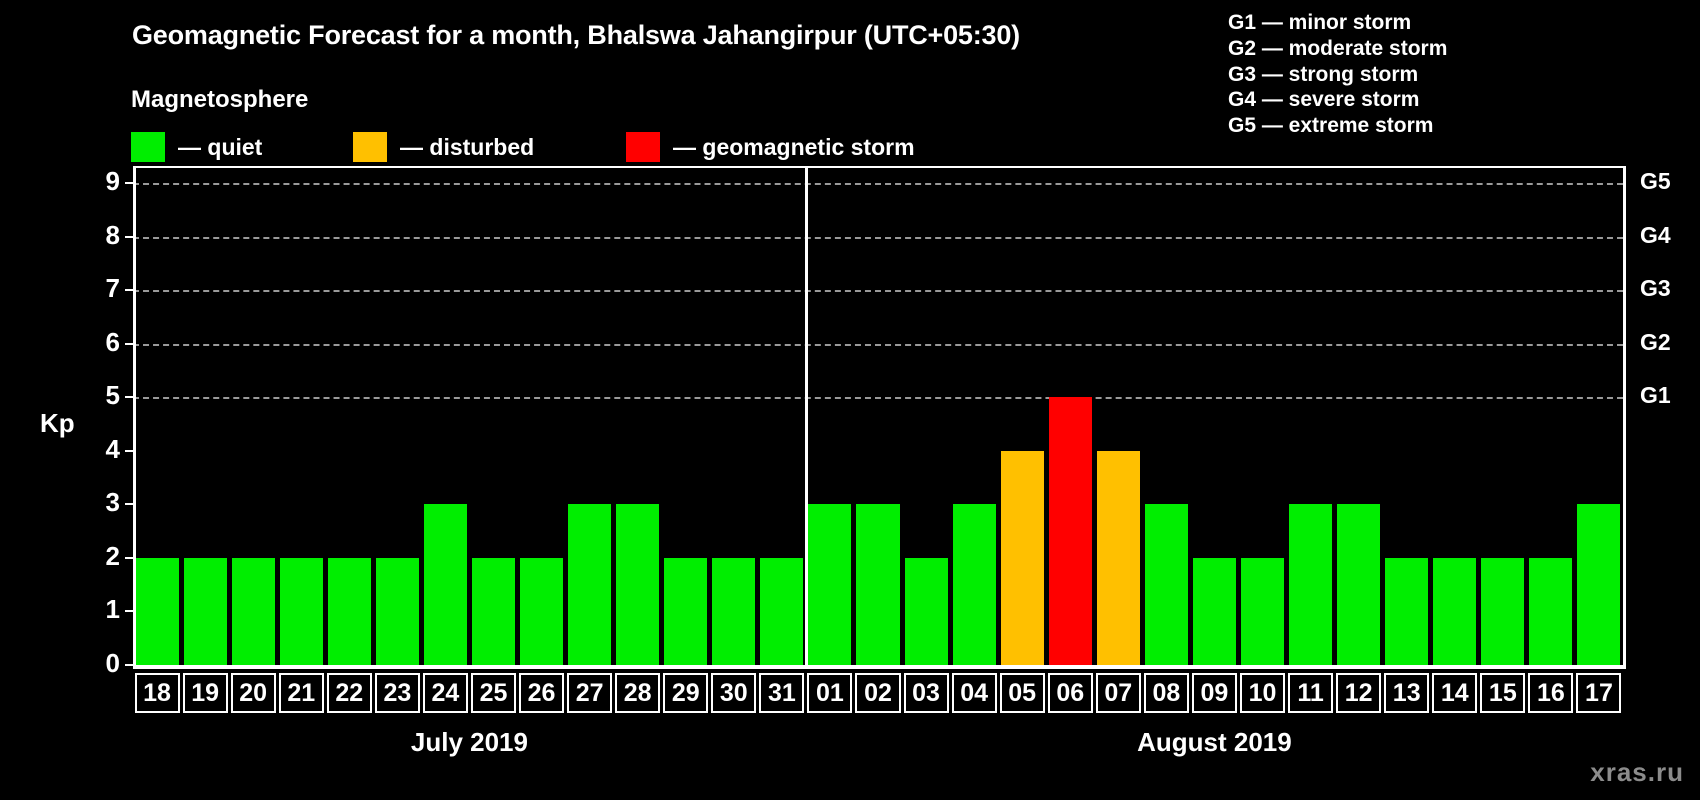  I want to click on date-box-19: 19, so click(205, 693).